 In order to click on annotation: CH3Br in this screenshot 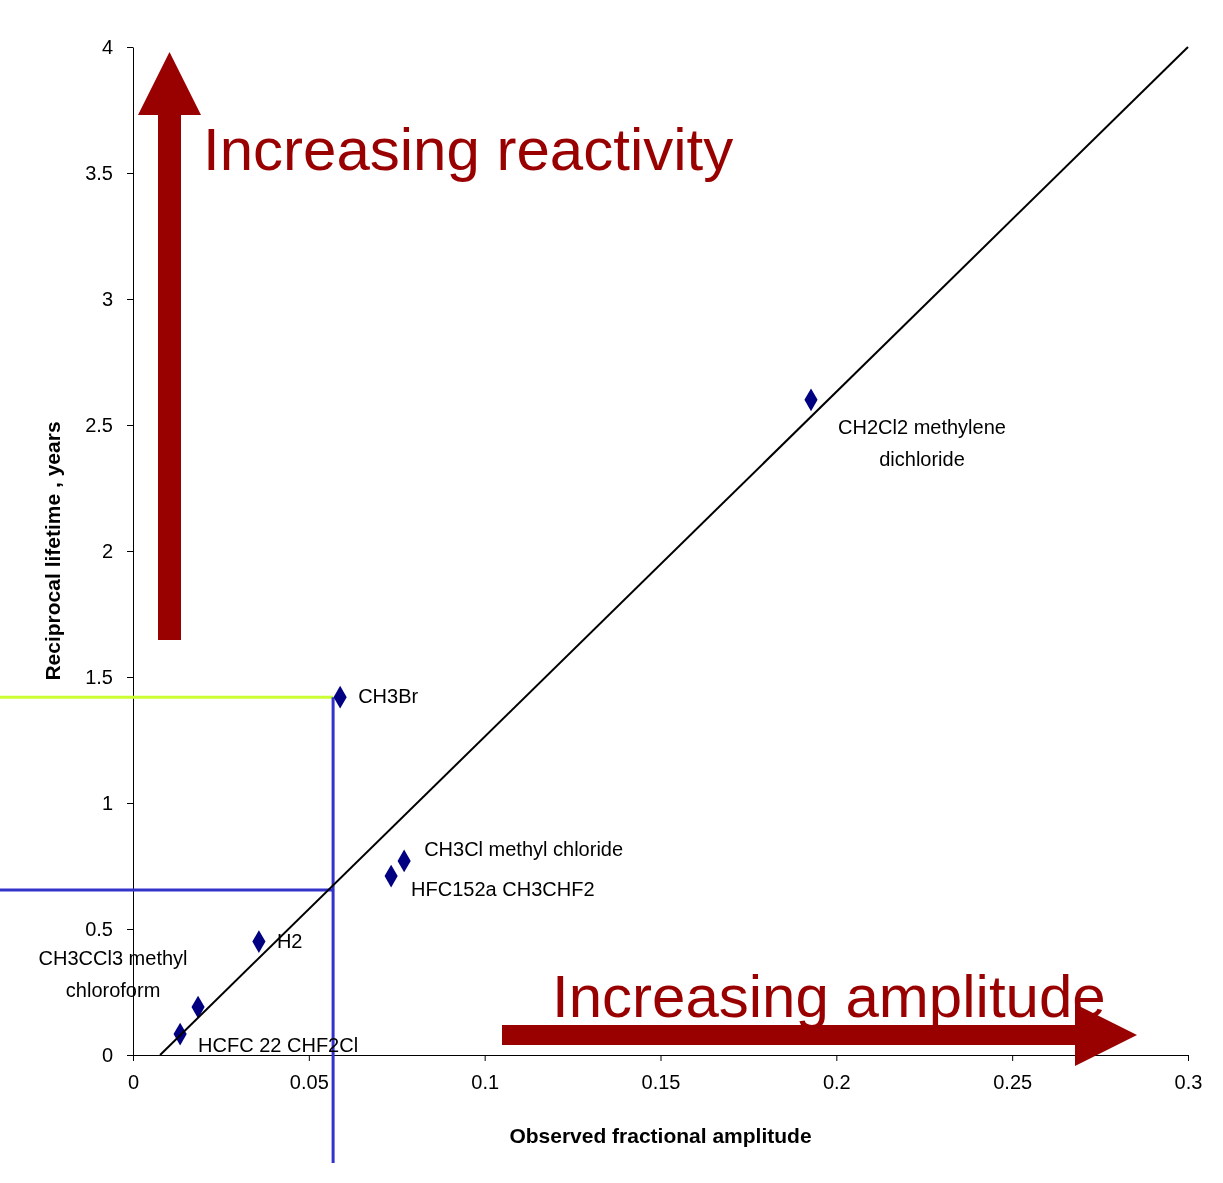, I will do `click(388, 696)`.